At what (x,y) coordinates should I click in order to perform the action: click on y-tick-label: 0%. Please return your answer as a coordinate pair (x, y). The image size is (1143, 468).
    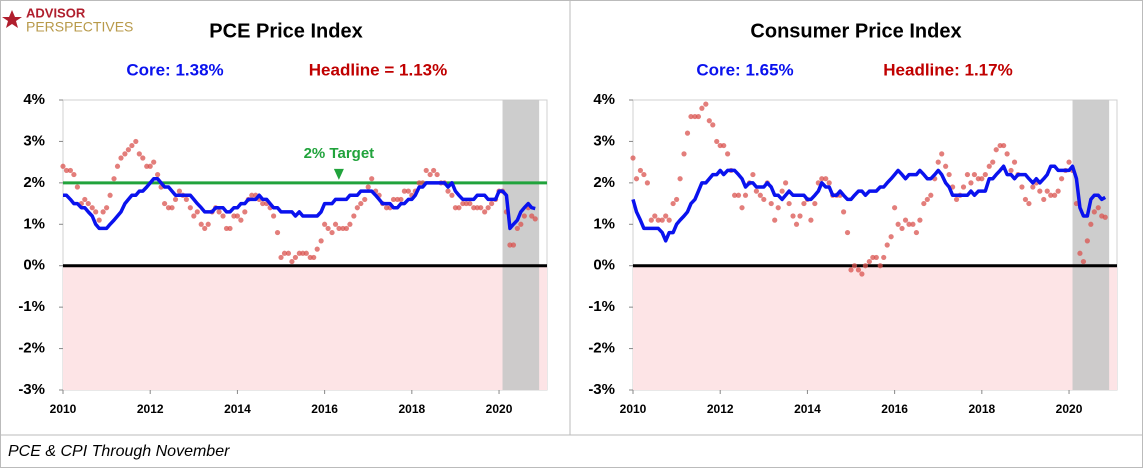
    Looking at the image, I should click on (34, 265).